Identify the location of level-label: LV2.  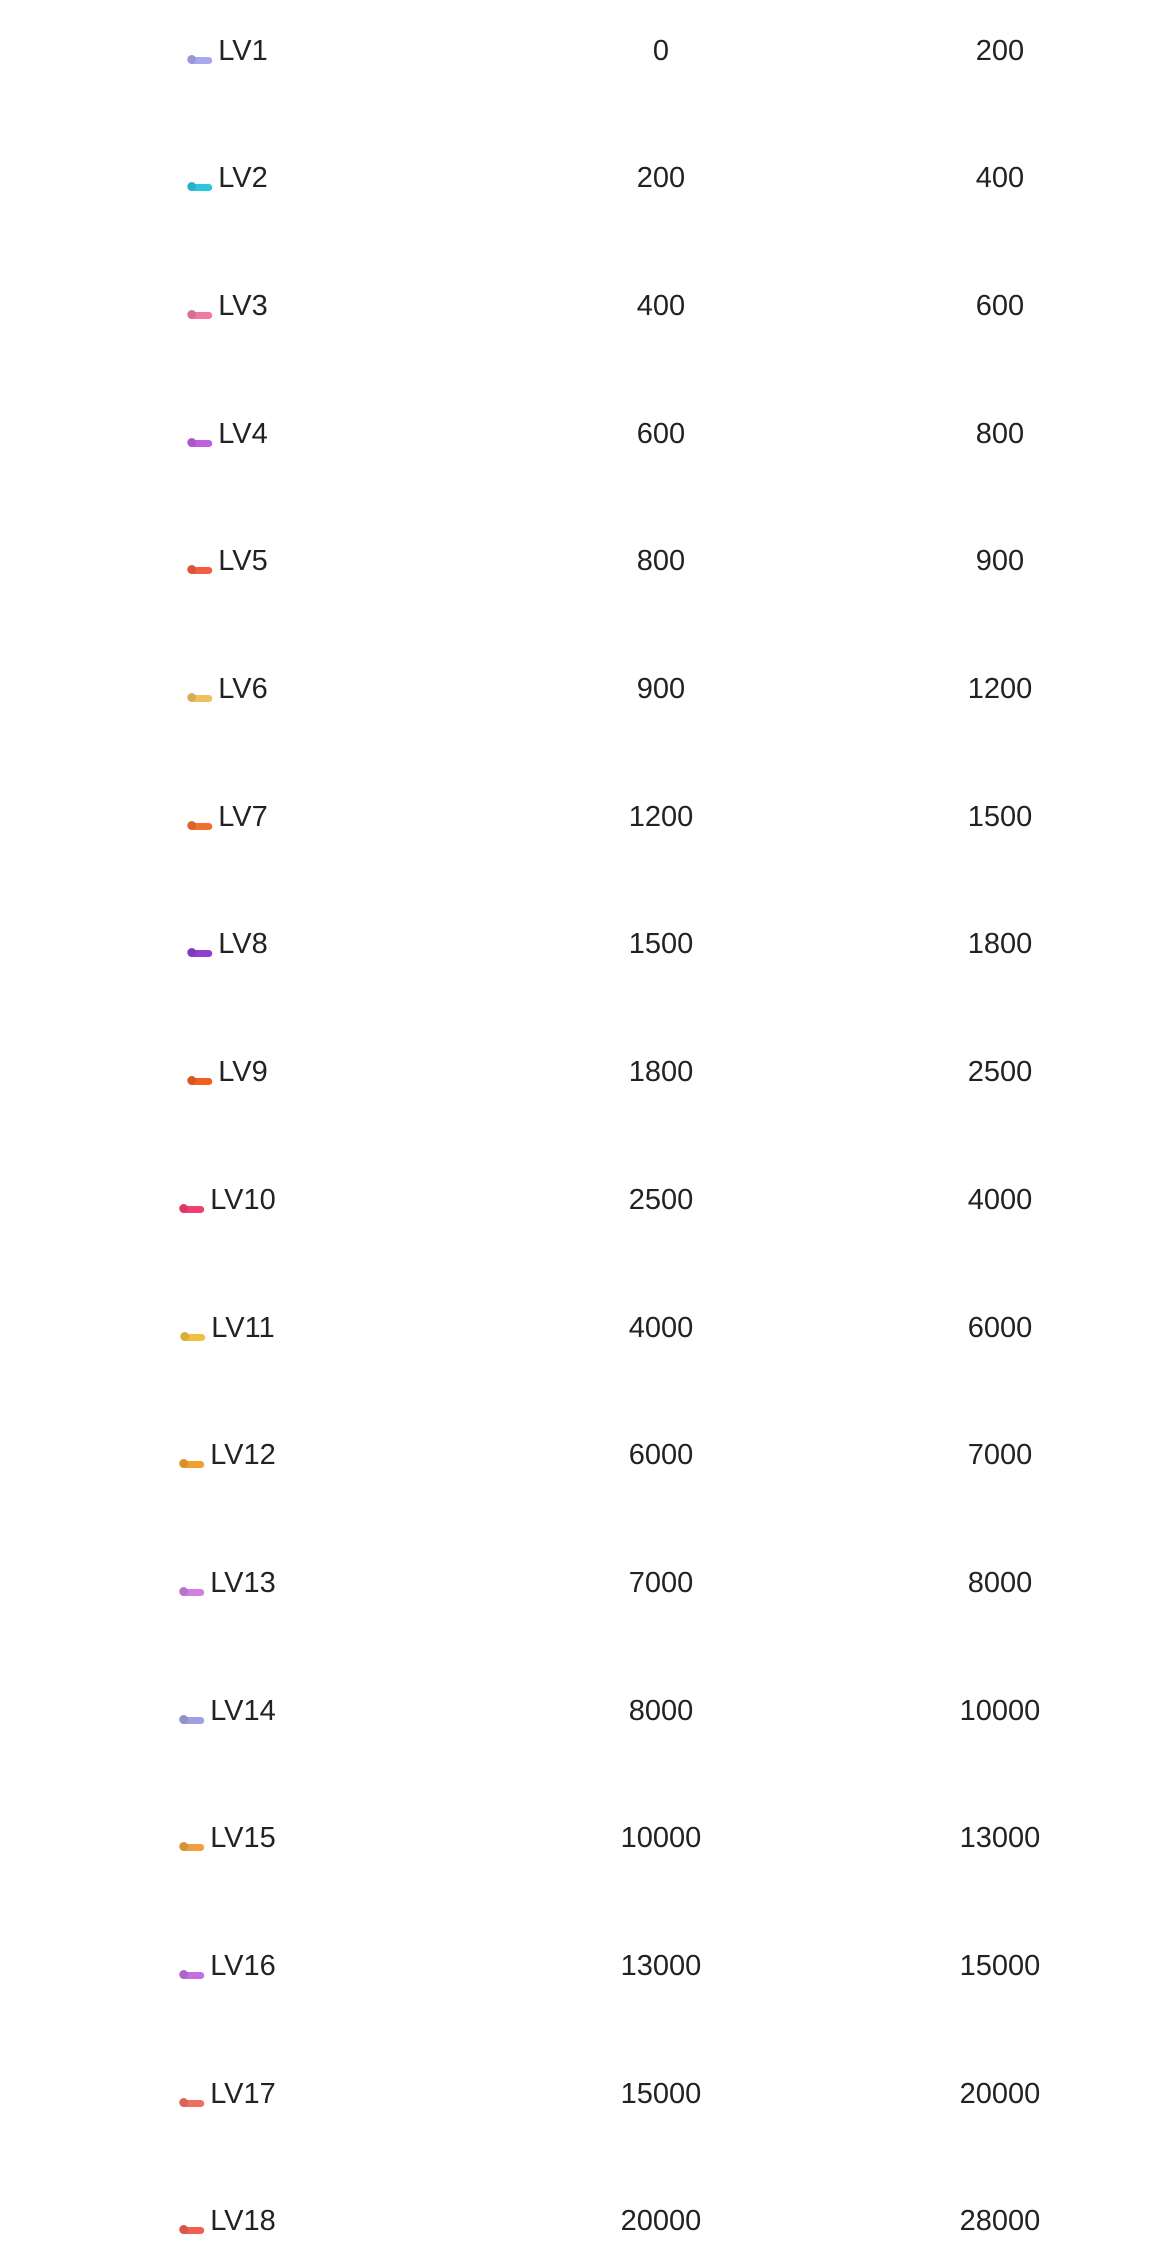
(243, 178).